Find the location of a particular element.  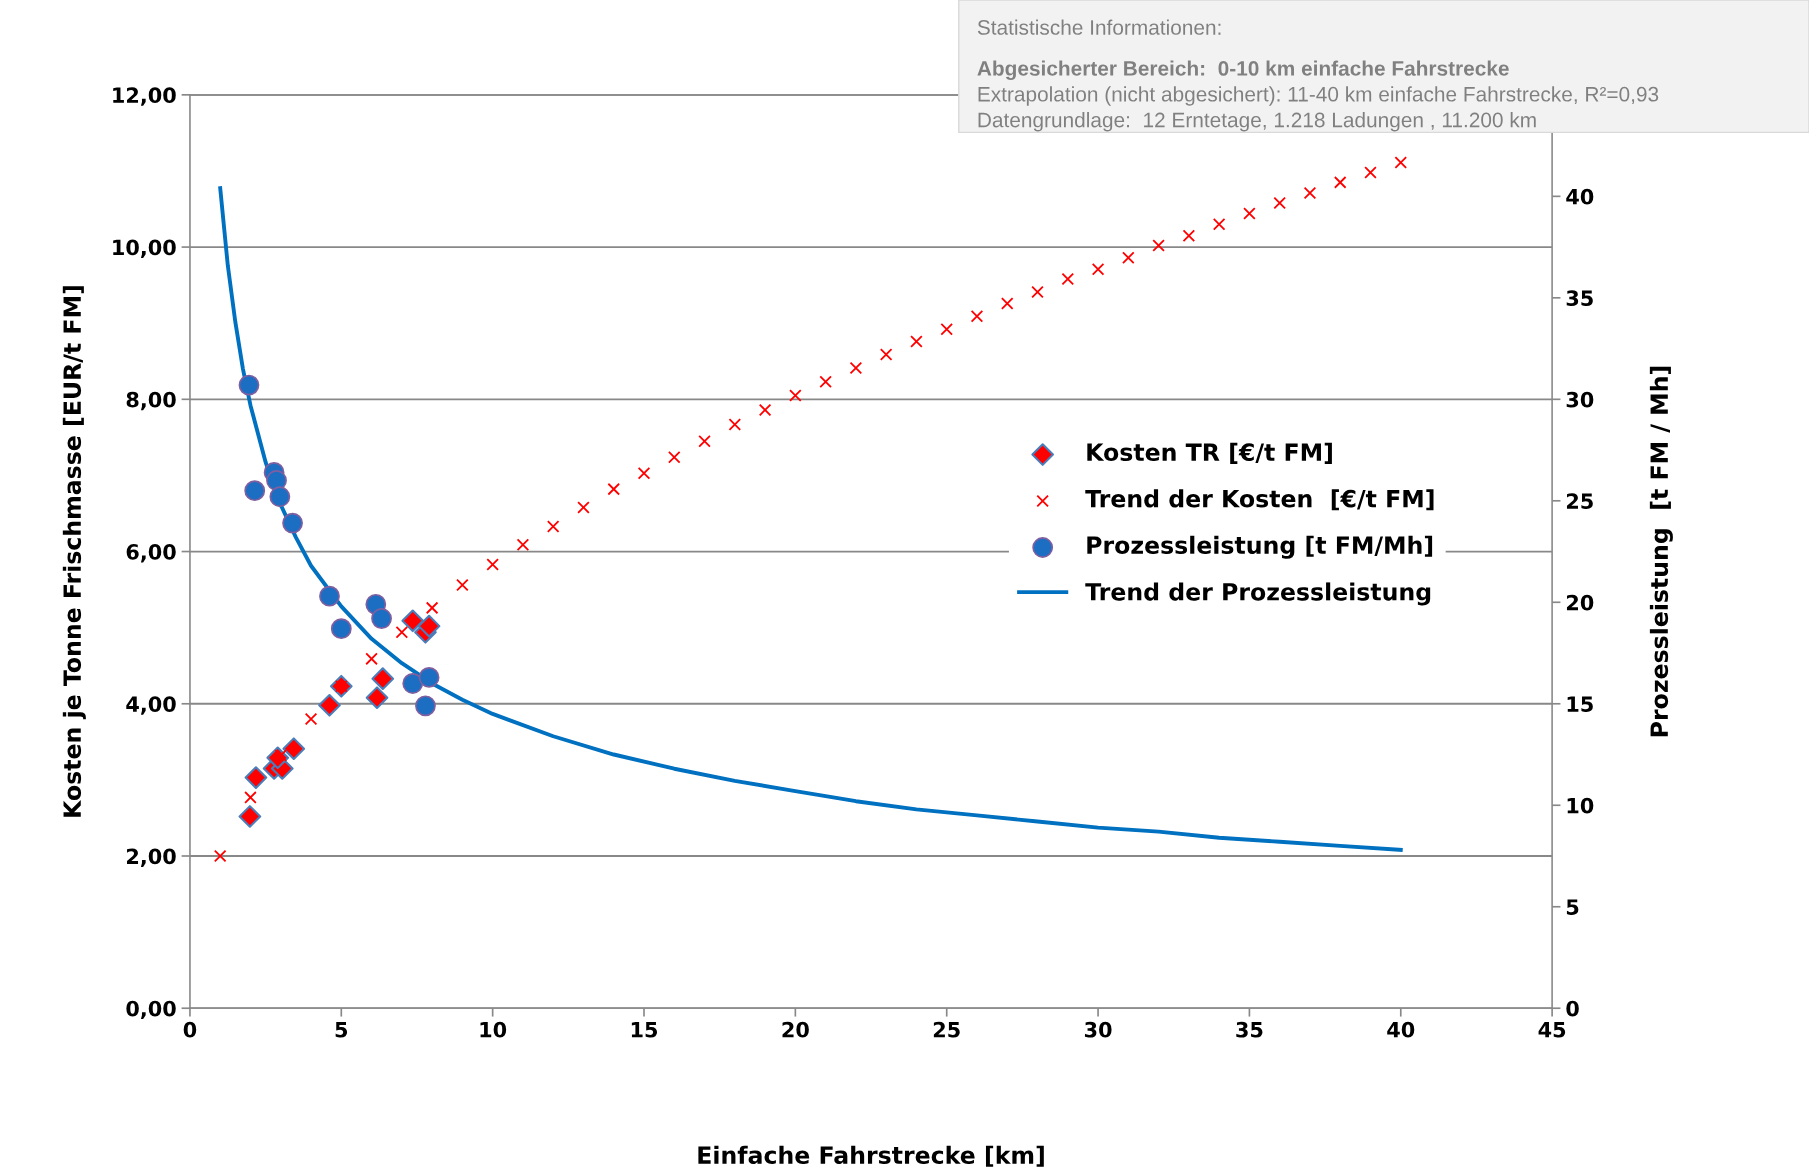

y-tick-label: 10,00 is located at coordinates (144, 248).